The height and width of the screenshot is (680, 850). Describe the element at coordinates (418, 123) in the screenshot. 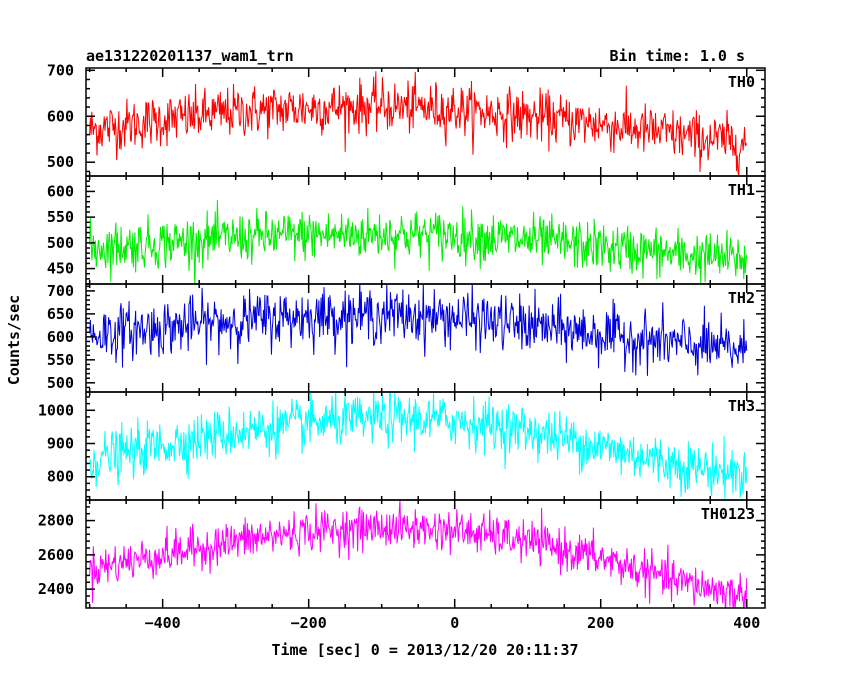

I see `series-line-th0` at that location.